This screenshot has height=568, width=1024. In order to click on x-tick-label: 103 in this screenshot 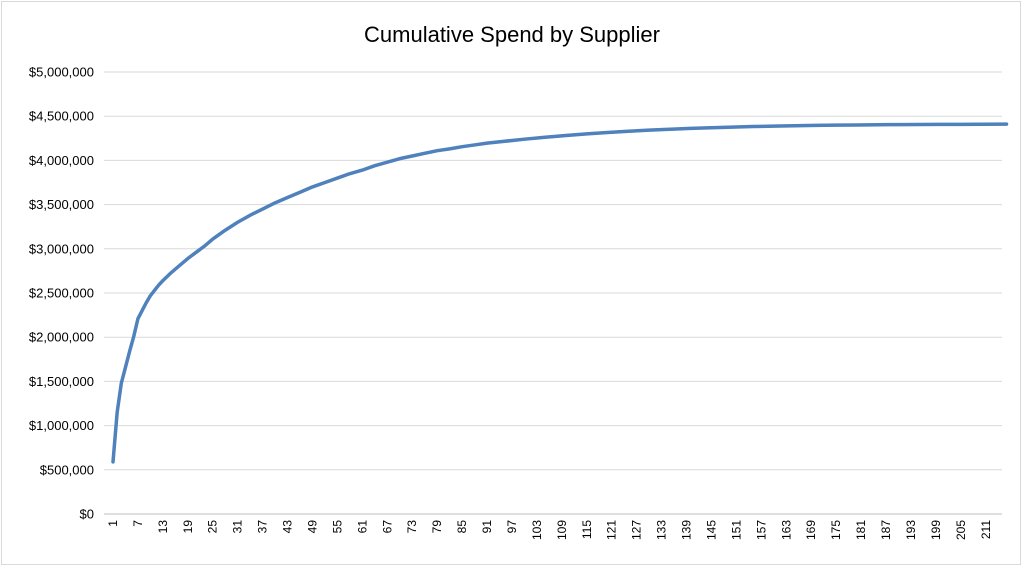, I will do `click(537, 530)`.